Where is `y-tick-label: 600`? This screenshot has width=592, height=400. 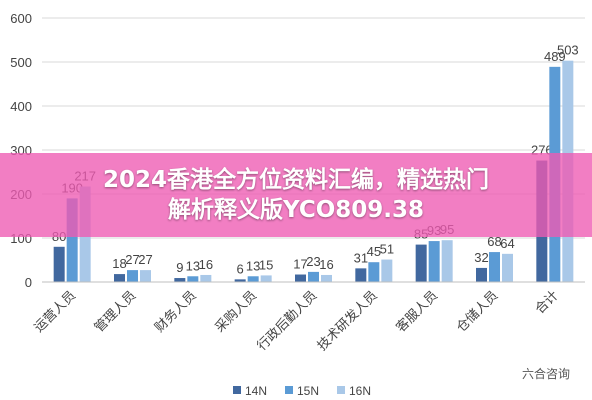 y-tick-label: 600 is located at coordinates (21, 18).